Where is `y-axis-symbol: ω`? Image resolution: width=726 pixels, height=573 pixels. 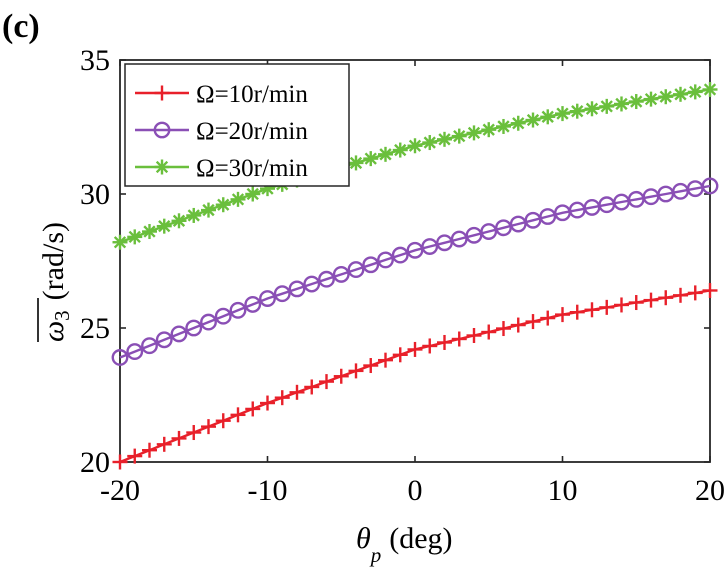 y-axis-symbol: ω is located at coordinates (53, 331).